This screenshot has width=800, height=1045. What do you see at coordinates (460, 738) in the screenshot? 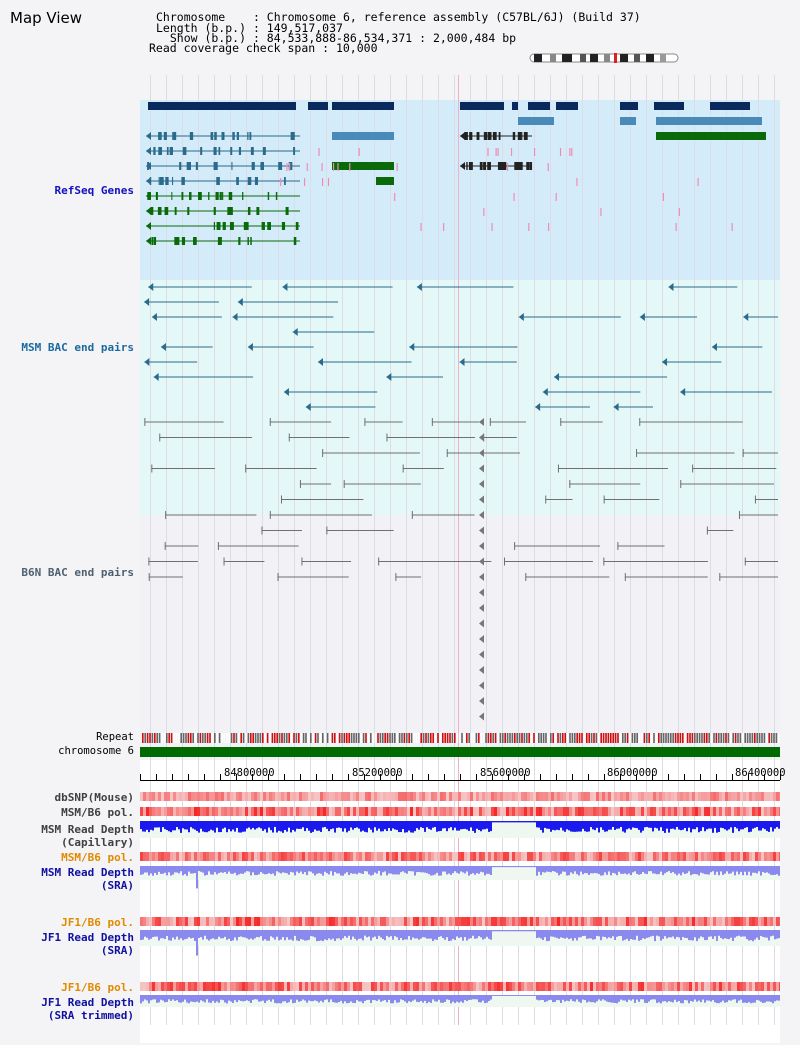
I see `repeat-track` at bounding box center [460, 738].